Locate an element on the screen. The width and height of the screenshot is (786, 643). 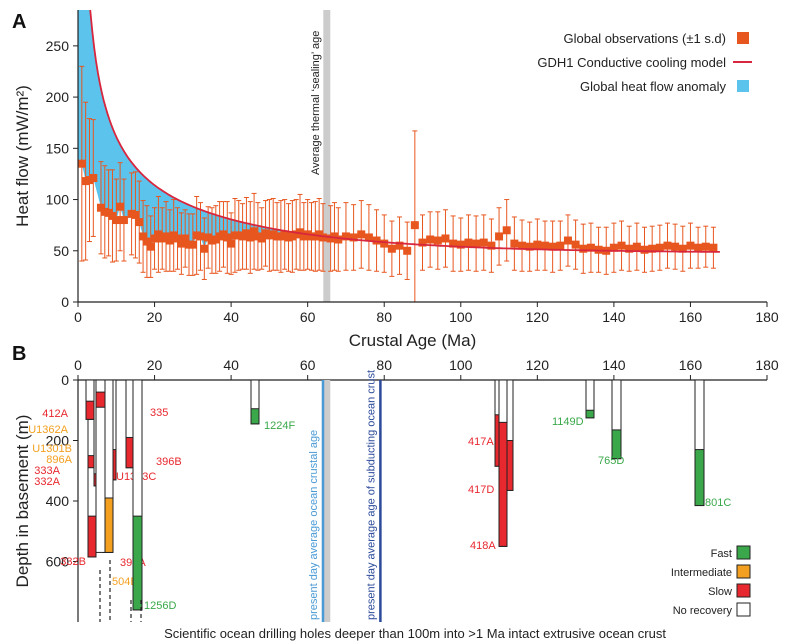
x-tick-label: 120 is located at coordinates (538, 365).